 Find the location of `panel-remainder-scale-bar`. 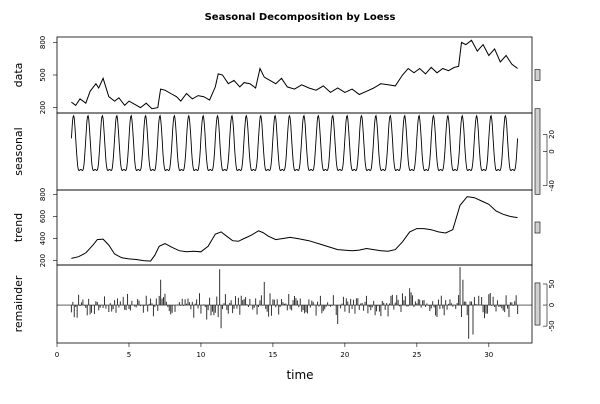

panel-remainder-scale-bar is located at coordinates (537, 304).